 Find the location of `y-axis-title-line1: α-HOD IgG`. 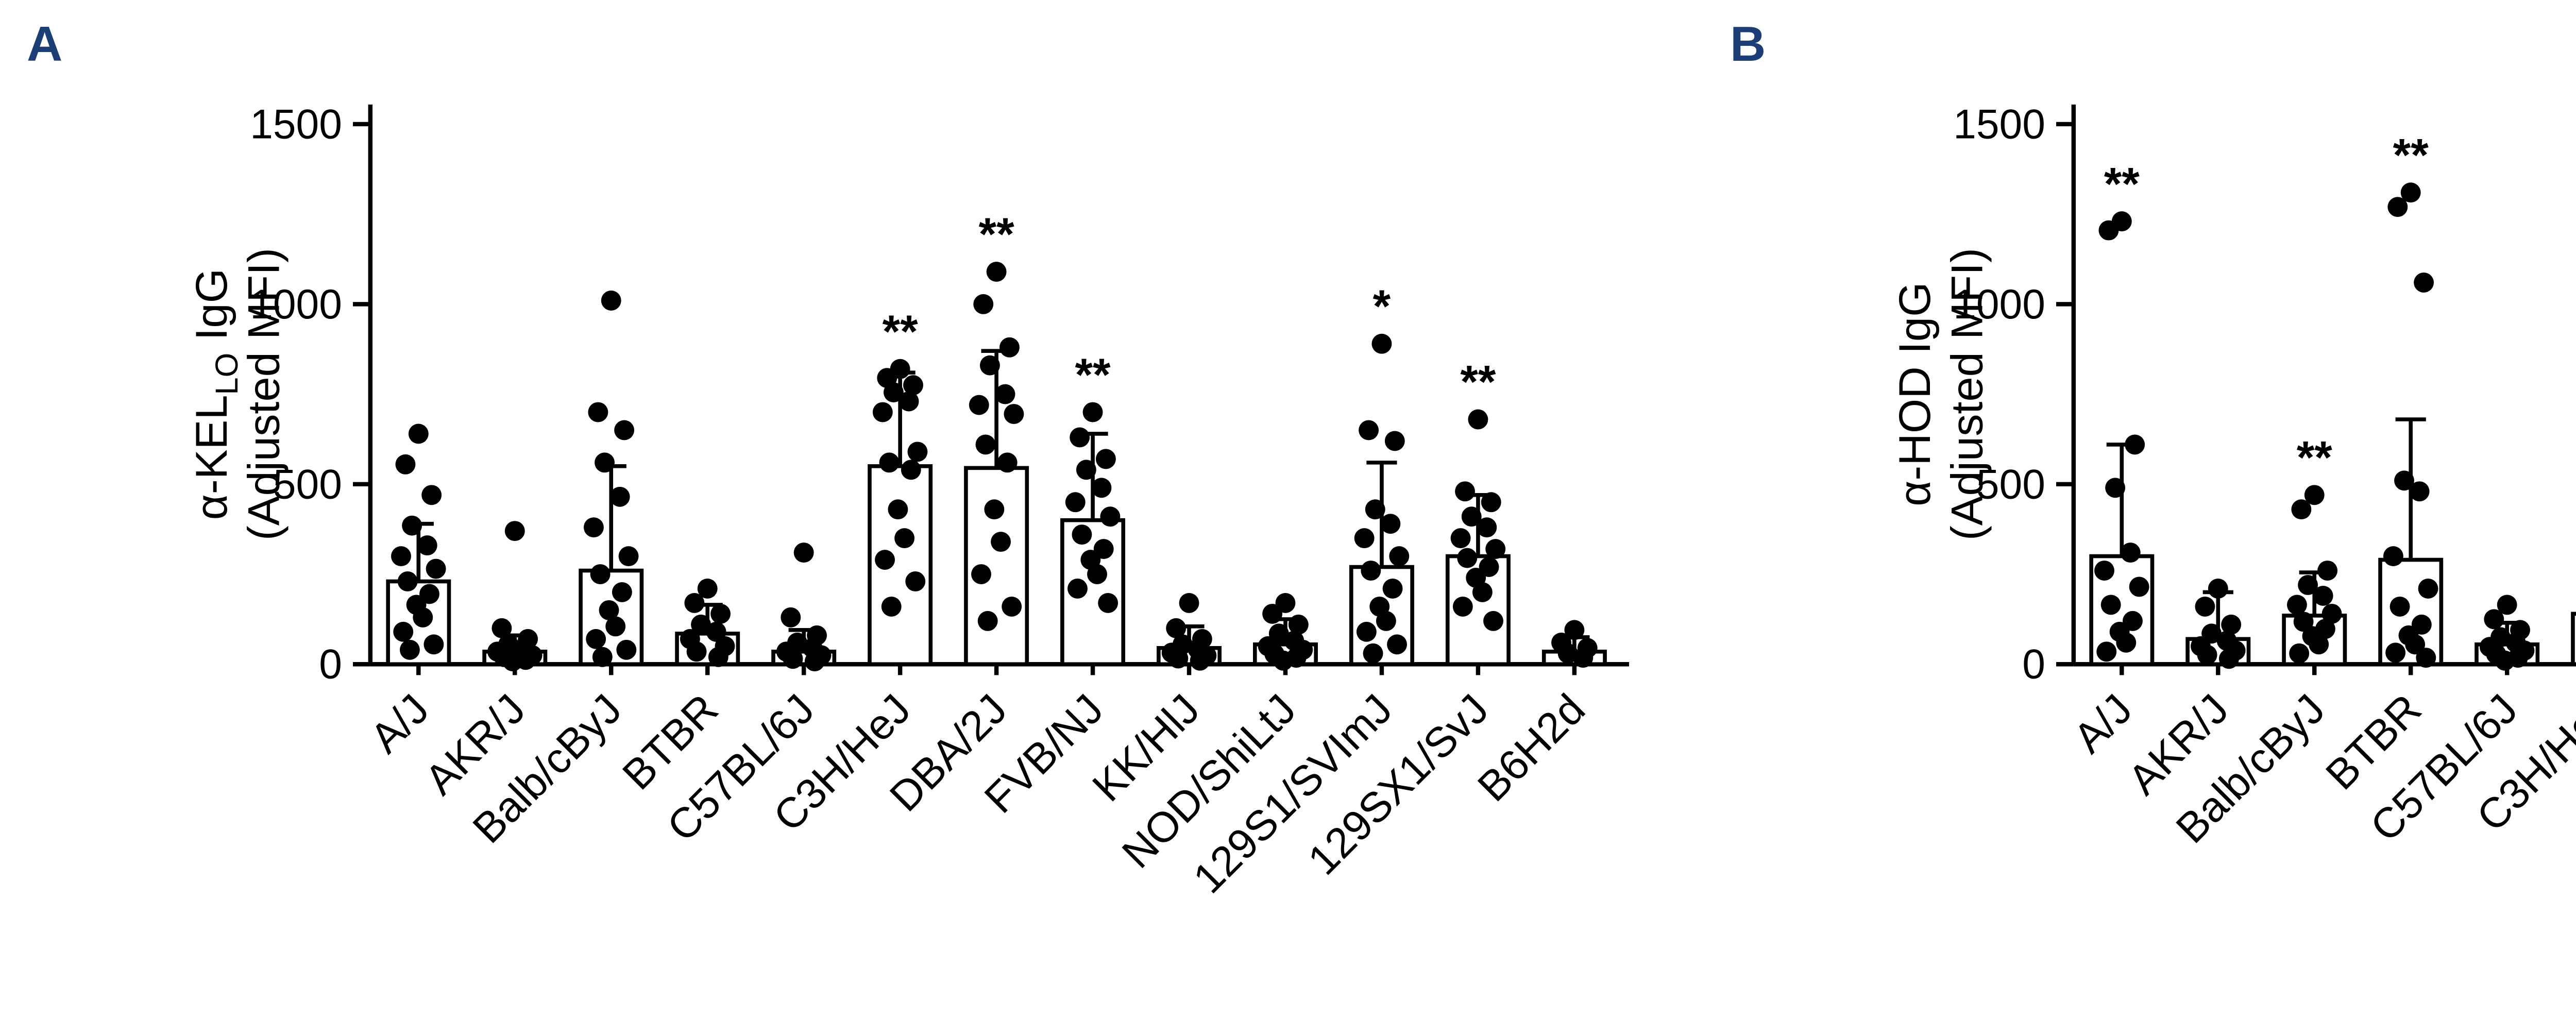

y-axis-title-line1: α-HOD IgG is located at coordinates (1915, 394).